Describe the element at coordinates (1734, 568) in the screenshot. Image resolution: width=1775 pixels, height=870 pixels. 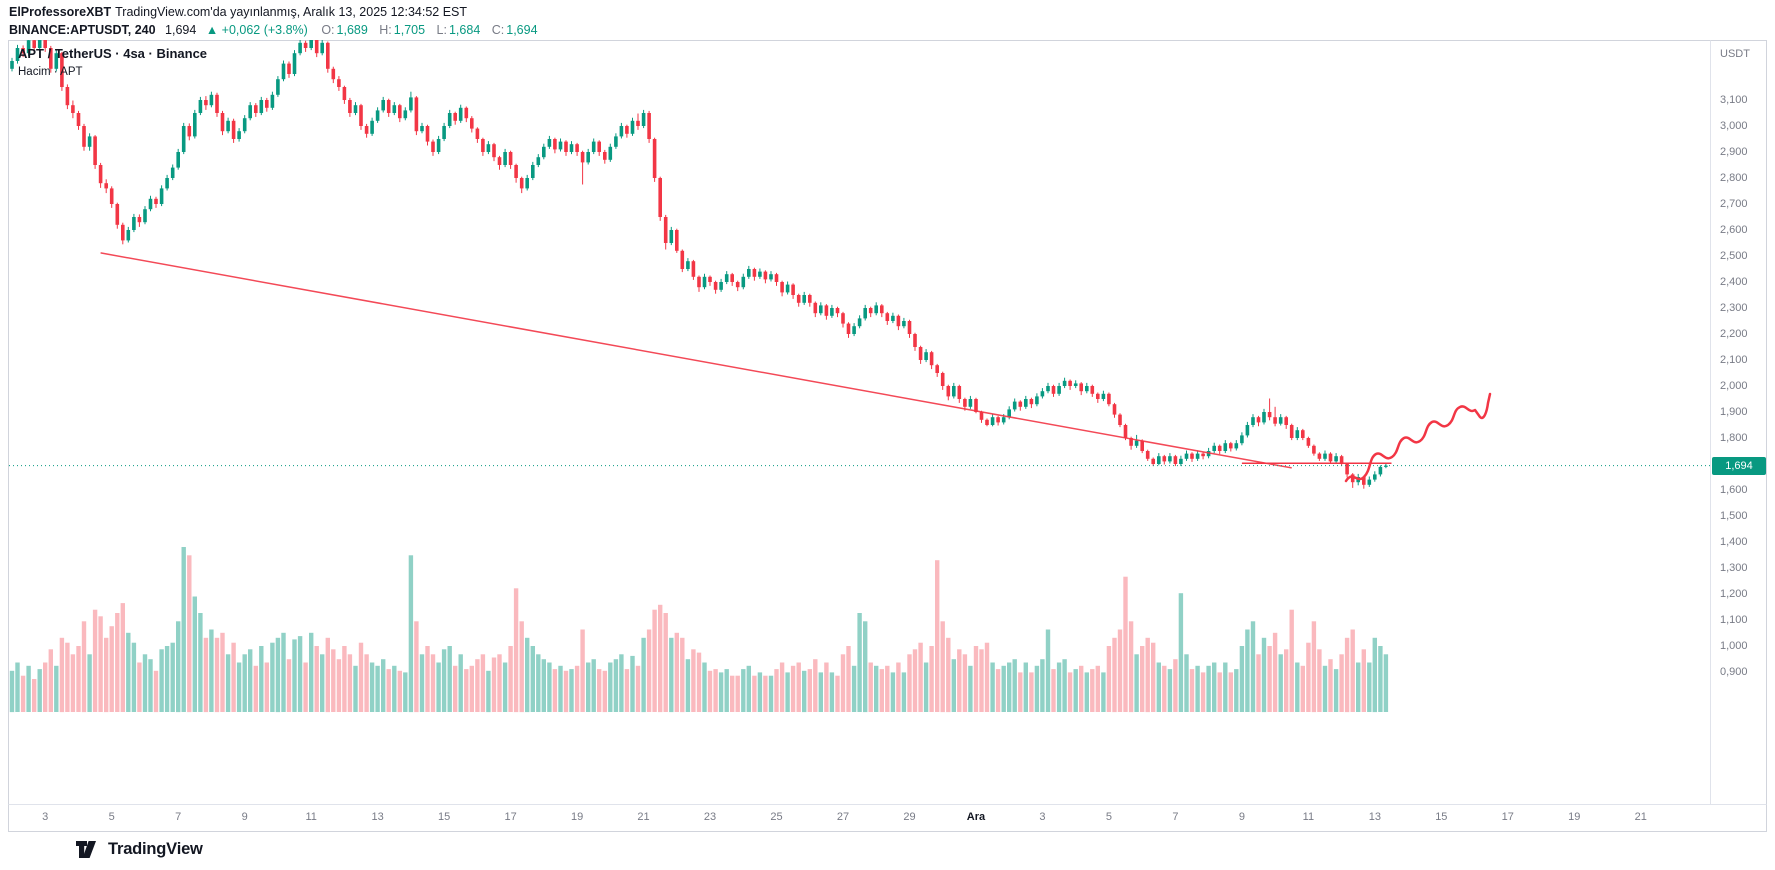
I see `price-tick-label: 1,300` at that location.